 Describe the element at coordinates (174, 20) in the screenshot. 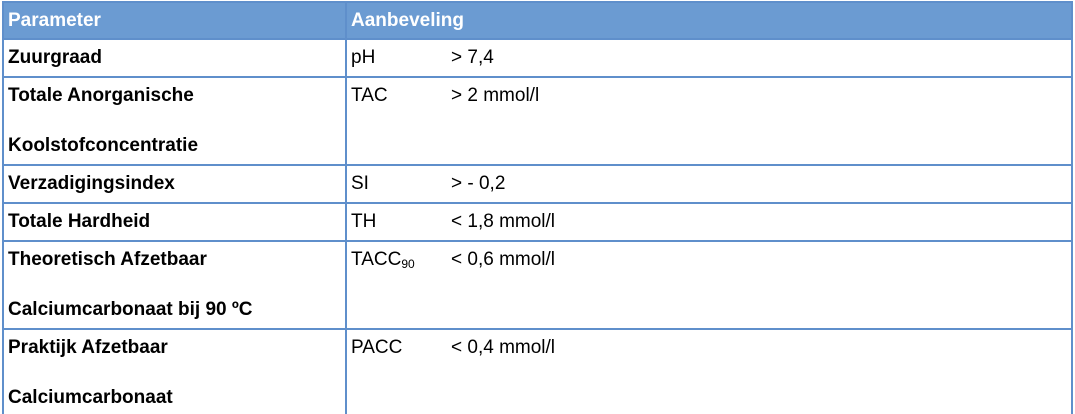

I see `header-cell: Parameter` at that location.